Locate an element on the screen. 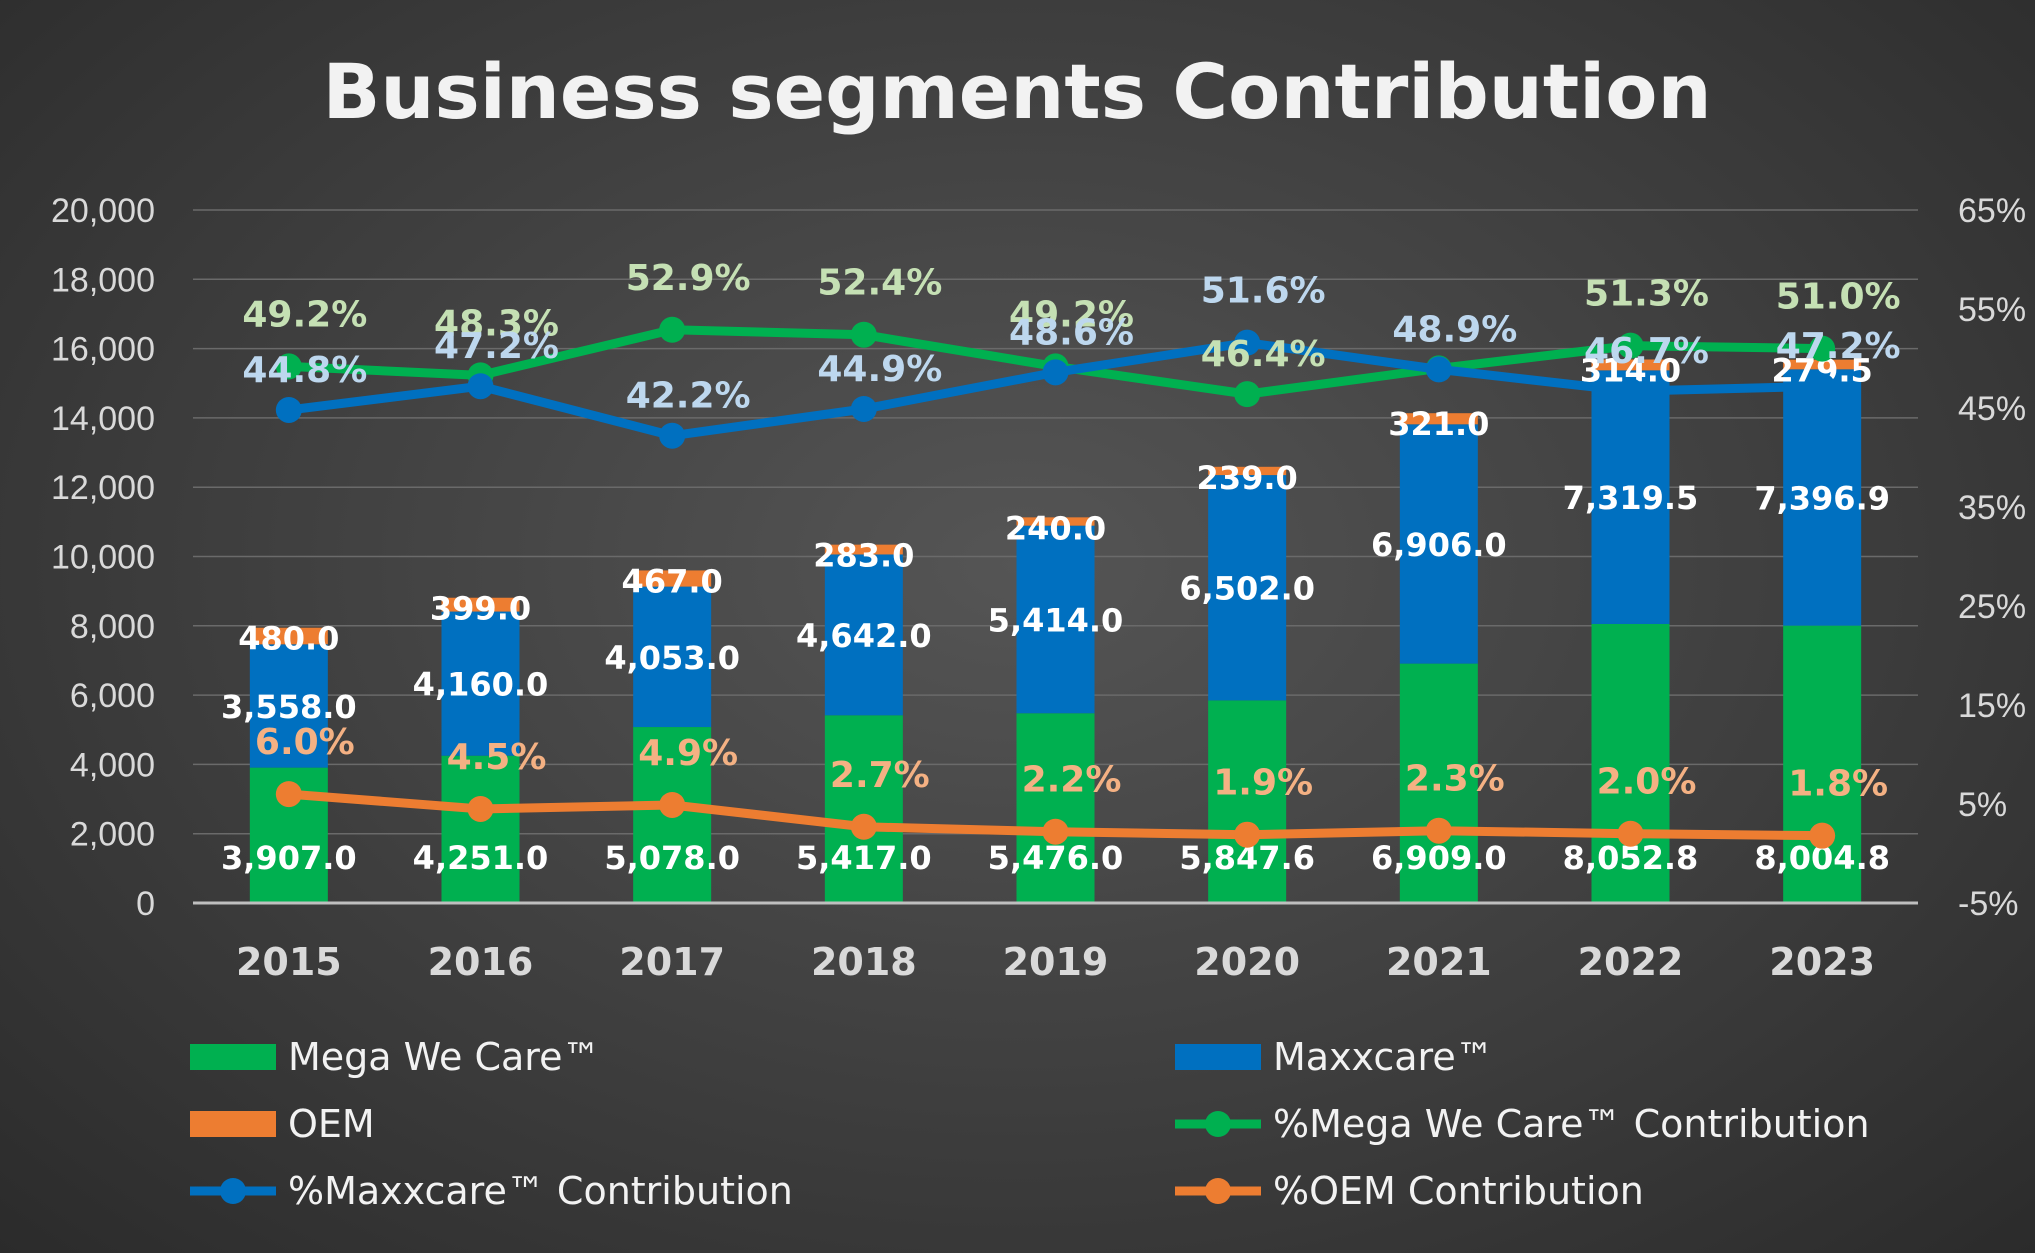 The image size is (2035, 1253). y-tick-label: 18,000 is located at coordinates (103, 280).